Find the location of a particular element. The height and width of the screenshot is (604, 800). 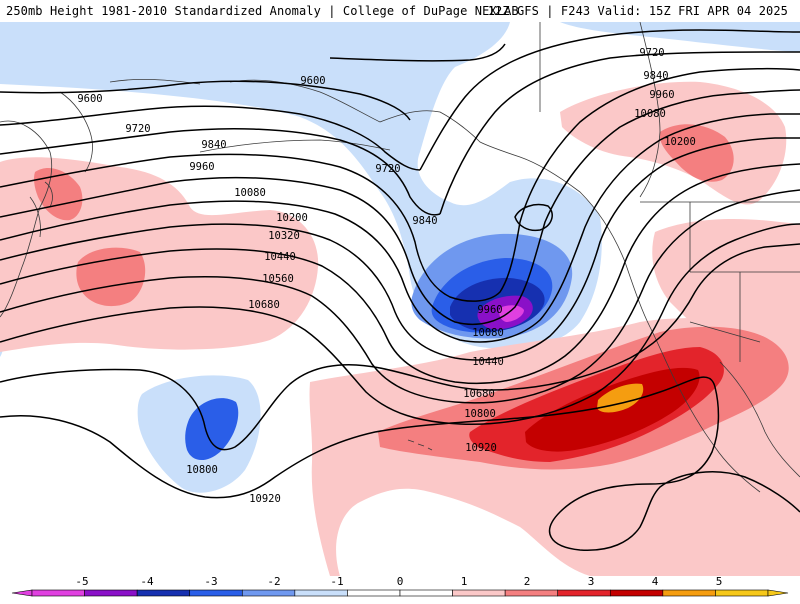

colorbar-label: -2 is located at coordinates (273, 582).